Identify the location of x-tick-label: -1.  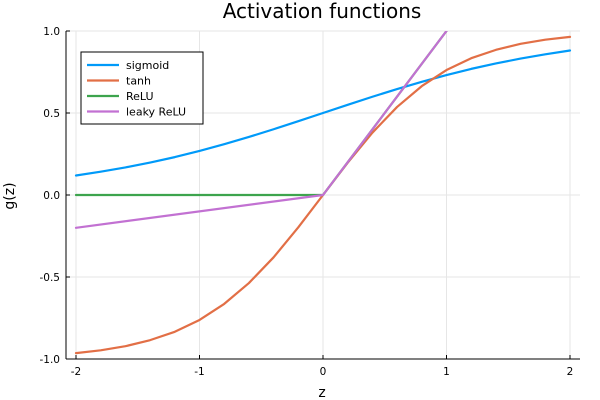
(199, 372).